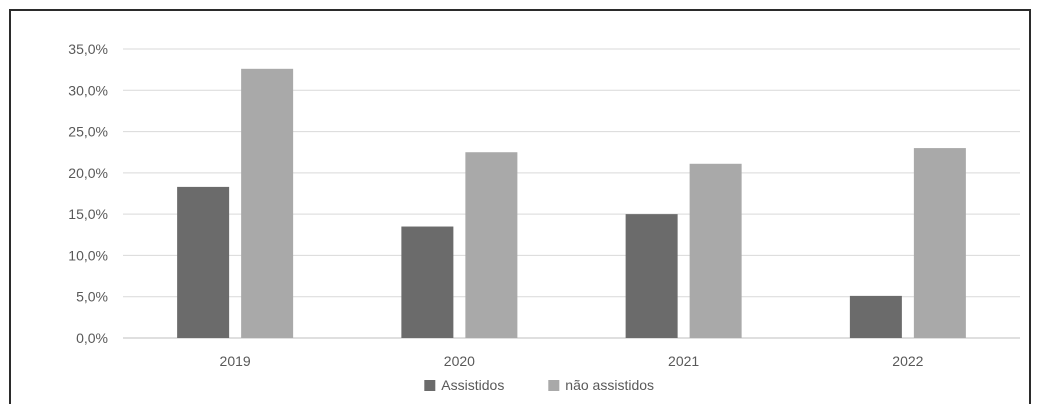 The width and height of the screenshot is (1042, 404). Describe the element at coordinates (88, 49) in the screenshot. I see `y-tick-label: 35,0%` at that location.